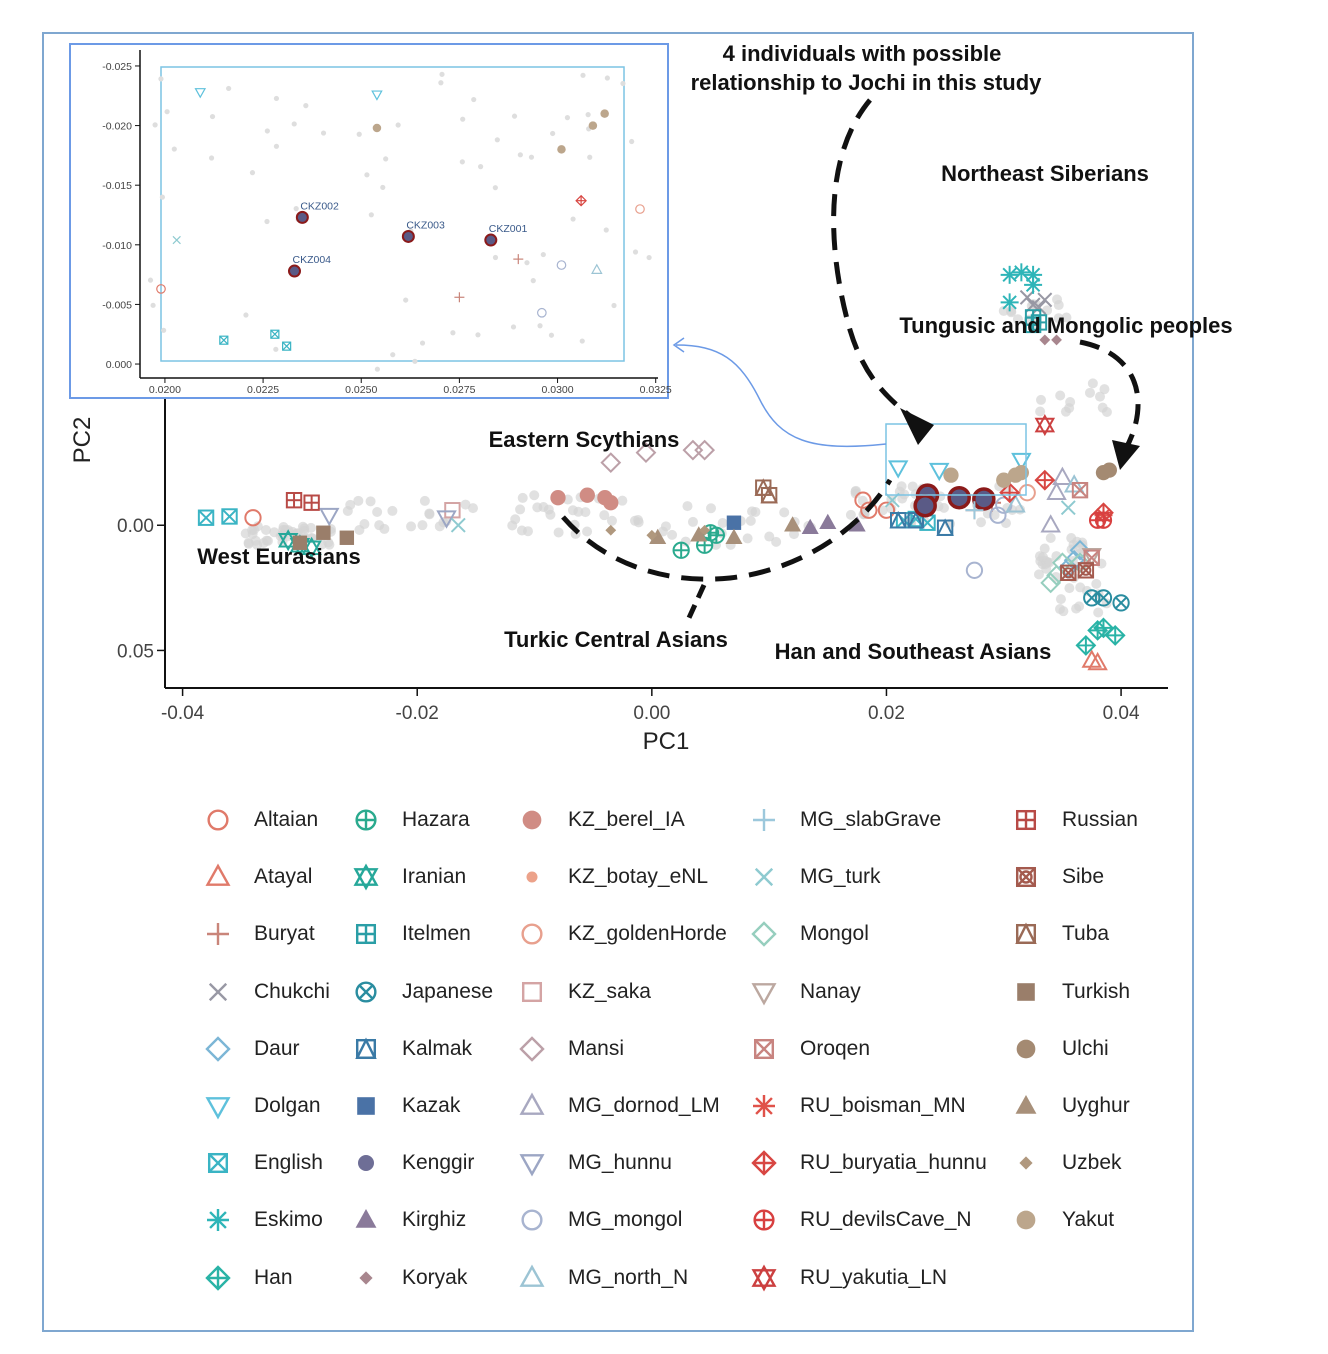 The image size is (1328, 1354). What do you see at coordinates (616, 639) in the screenshot?
I see `turkic-central-asians-label: Turkic Central Asians` at bounding box center [616, 639].